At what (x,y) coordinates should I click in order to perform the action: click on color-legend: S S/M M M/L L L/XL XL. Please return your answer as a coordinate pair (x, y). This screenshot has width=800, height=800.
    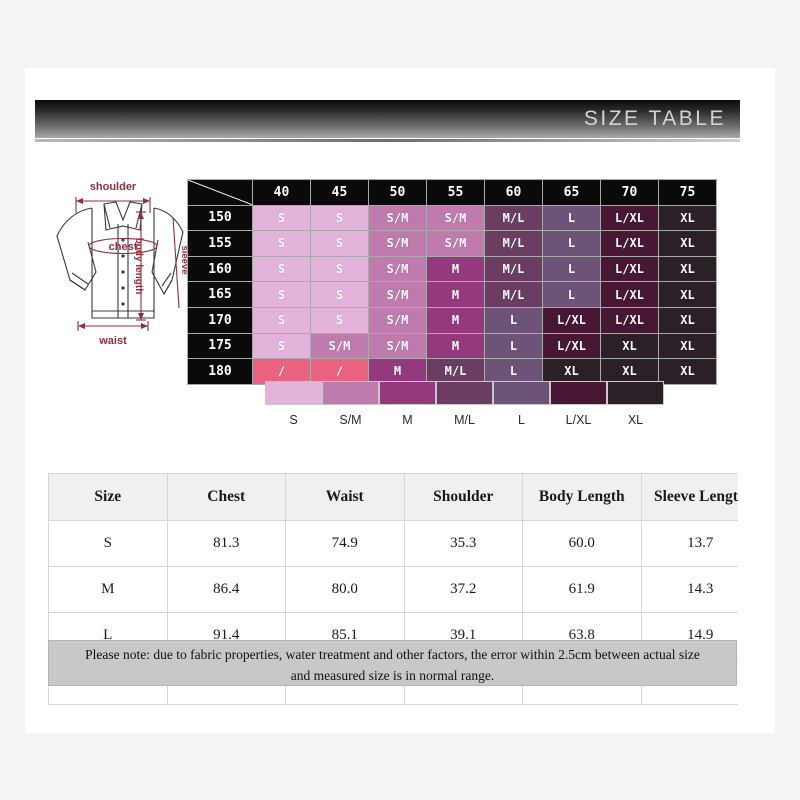
    Looking at the image, I should click on (464, 404).